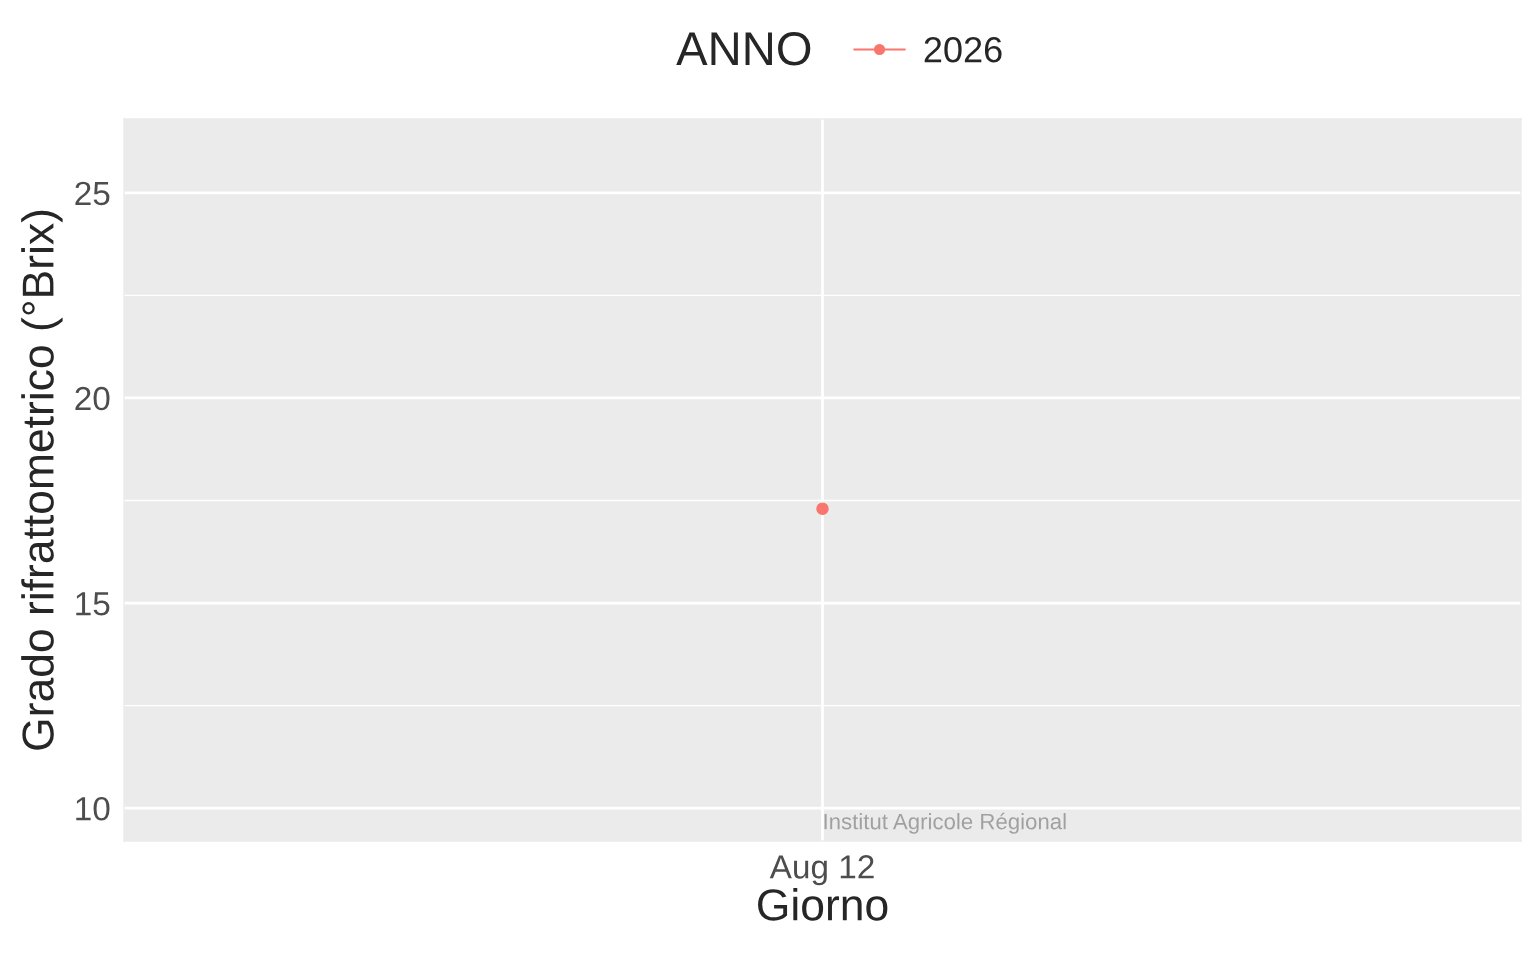  I want to click on y-tick-label: 15, so click(93, 604).